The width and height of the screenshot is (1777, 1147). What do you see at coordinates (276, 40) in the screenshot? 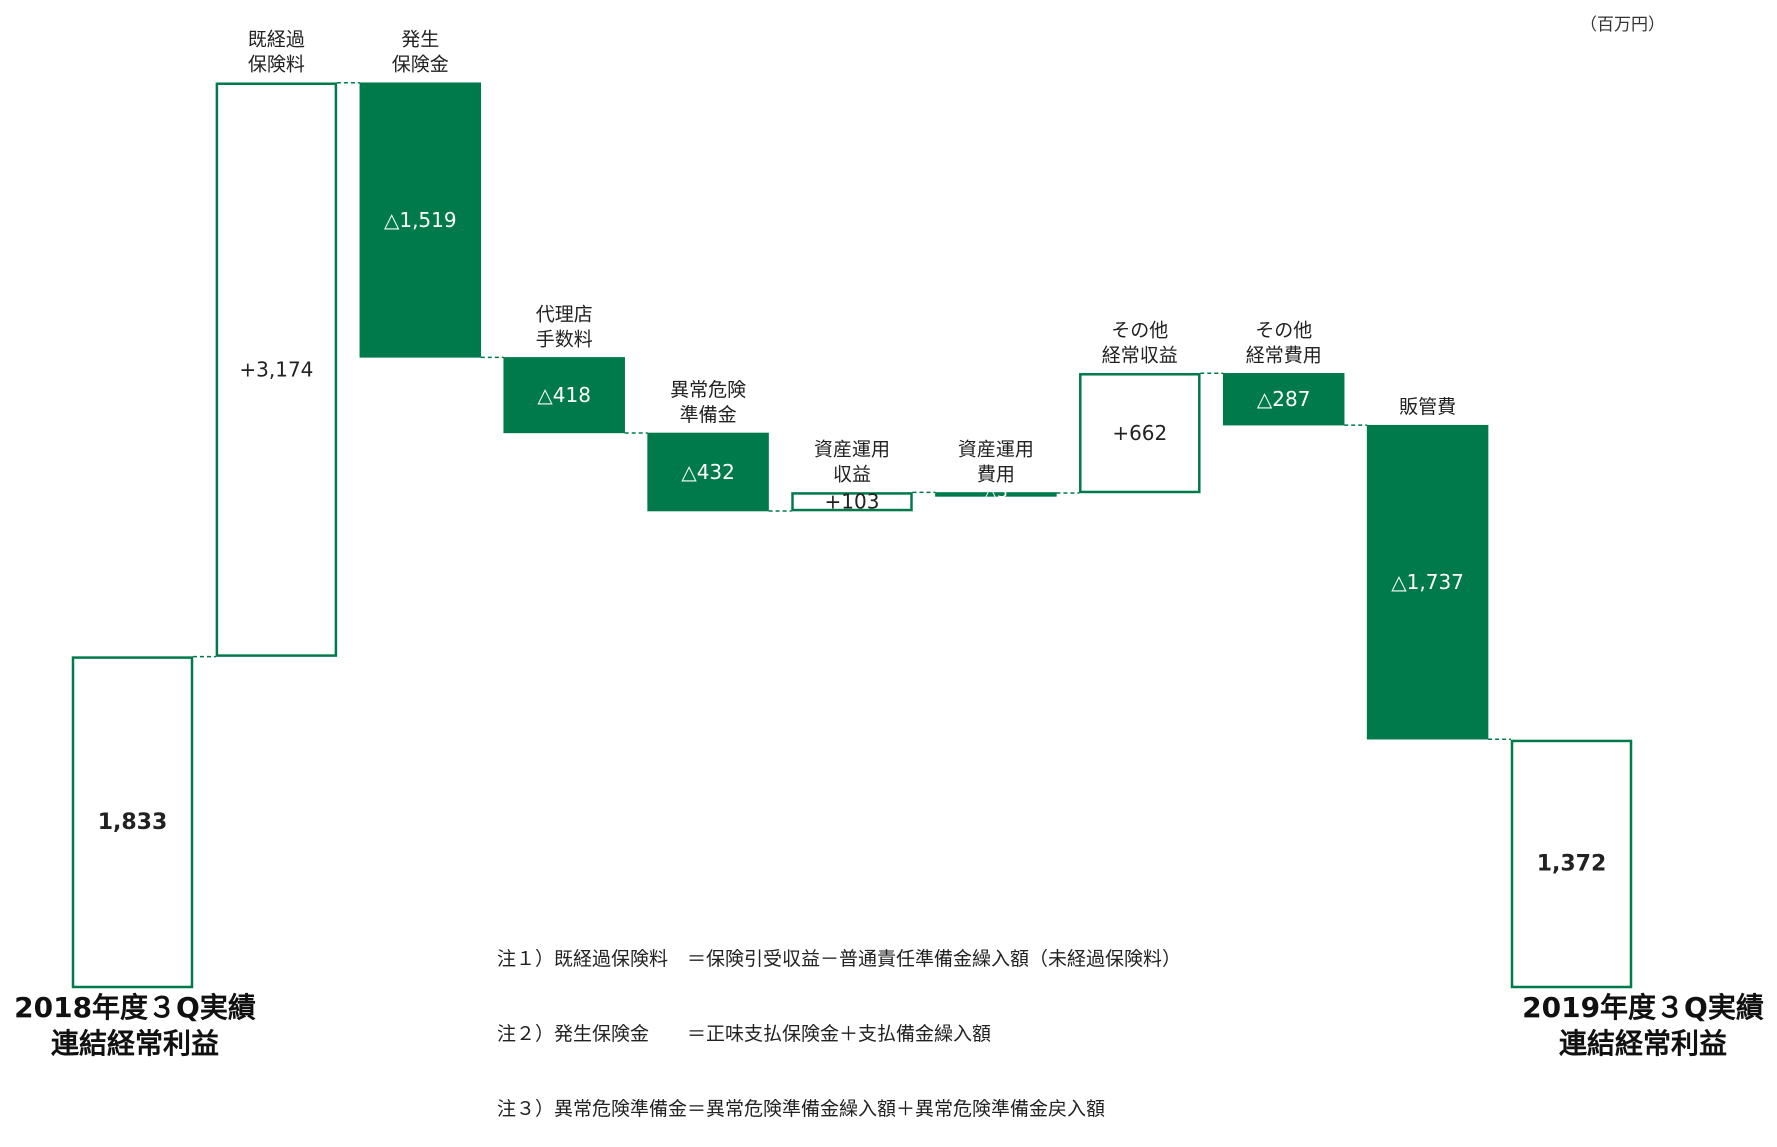
I see `category-label-1-0: 既経過` at bounding box center [276, 40].